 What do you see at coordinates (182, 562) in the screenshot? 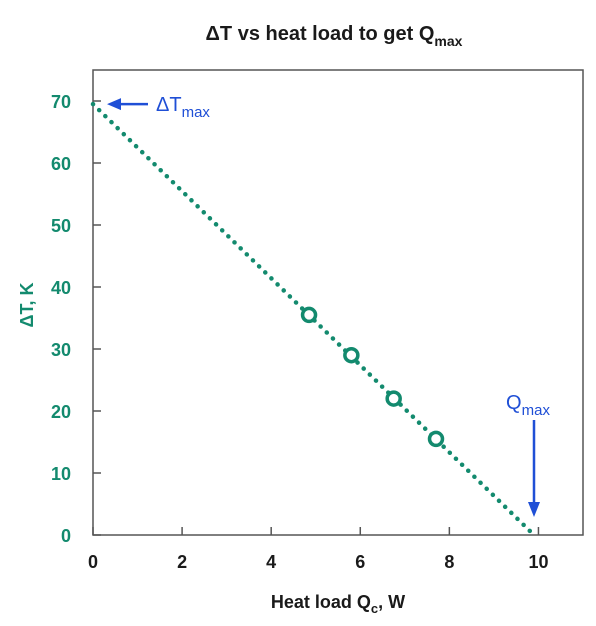
I see `x-tick-label: 2` at bounding box center [182, 562].